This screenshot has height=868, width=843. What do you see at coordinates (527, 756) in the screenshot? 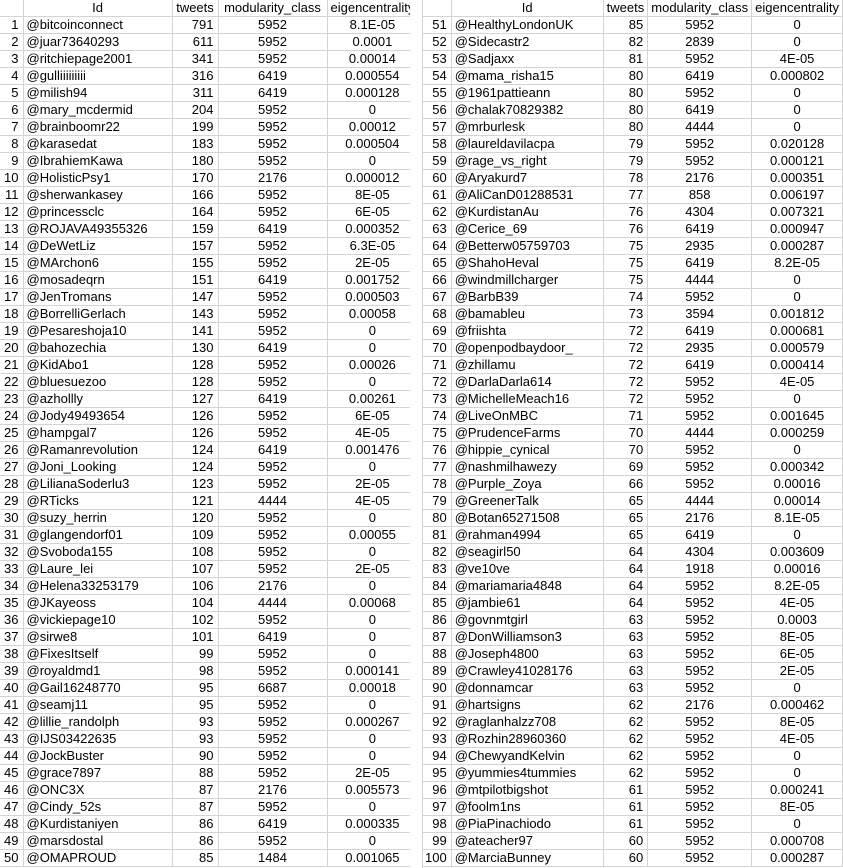
I see `cell-id: @ChewyandKelvin` at bounding box center [527, 756].